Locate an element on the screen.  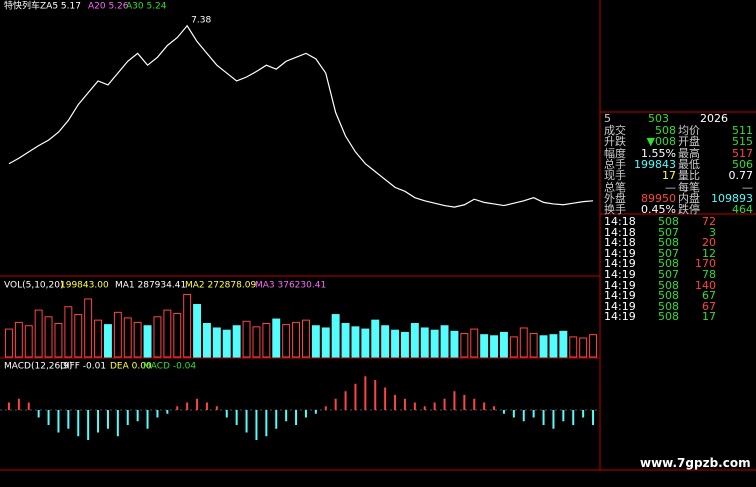
trade-row: 14:18 507 3 is located at coordinates (678, 232).